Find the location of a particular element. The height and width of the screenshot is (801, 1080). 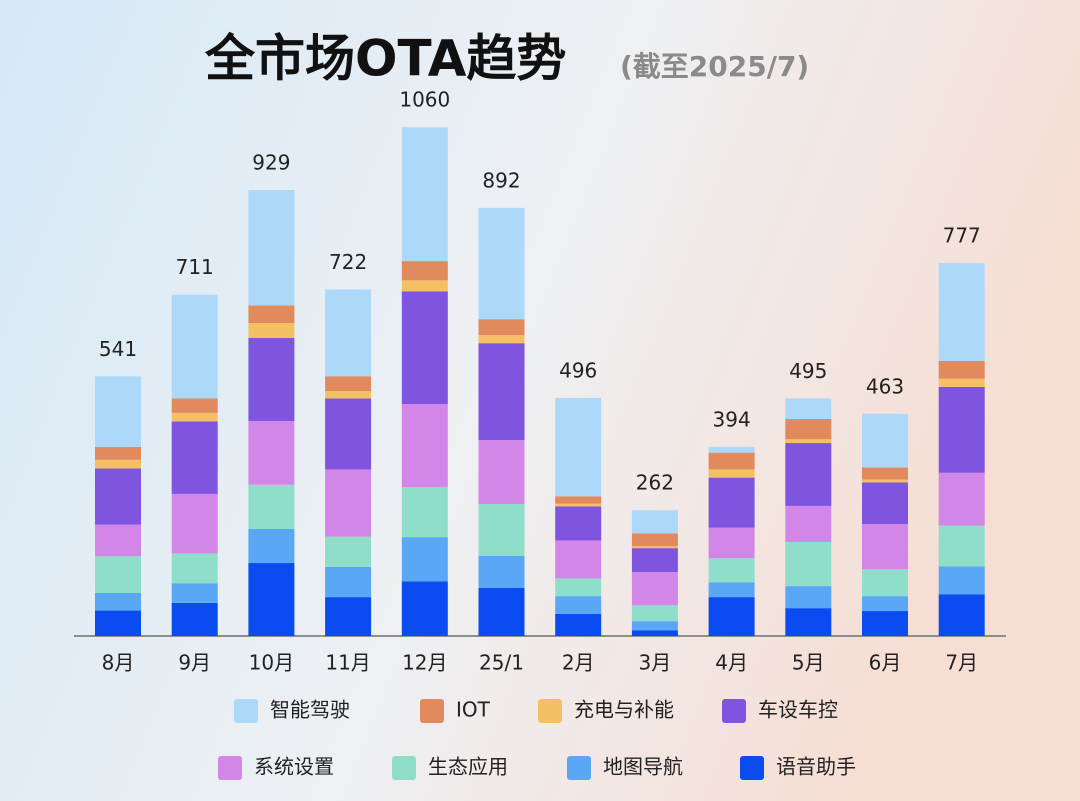

x-tick-label: 8月 is located at coordinates (118, 663).